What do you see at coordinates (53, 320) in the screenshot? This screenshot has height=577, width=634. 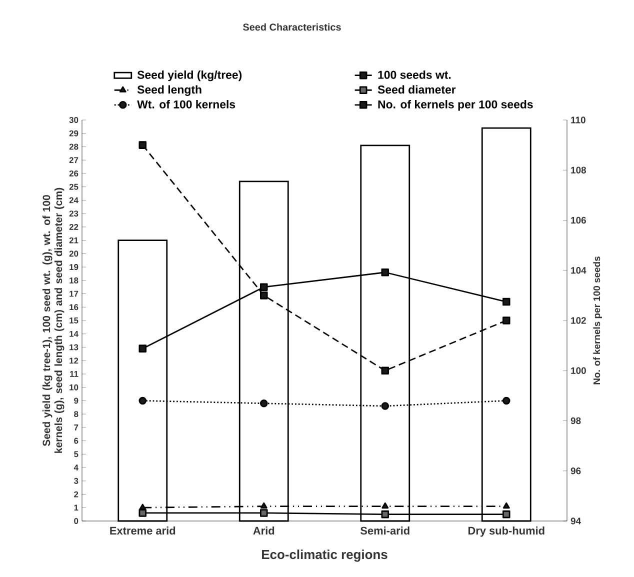 I see `y-axis-title: Seed yield (kg tree-1), 100 seed wt. (g), wt. of 100 kernels (g), seed length (cm) and seed diameter (cm)` at bounding box center [53, 320].